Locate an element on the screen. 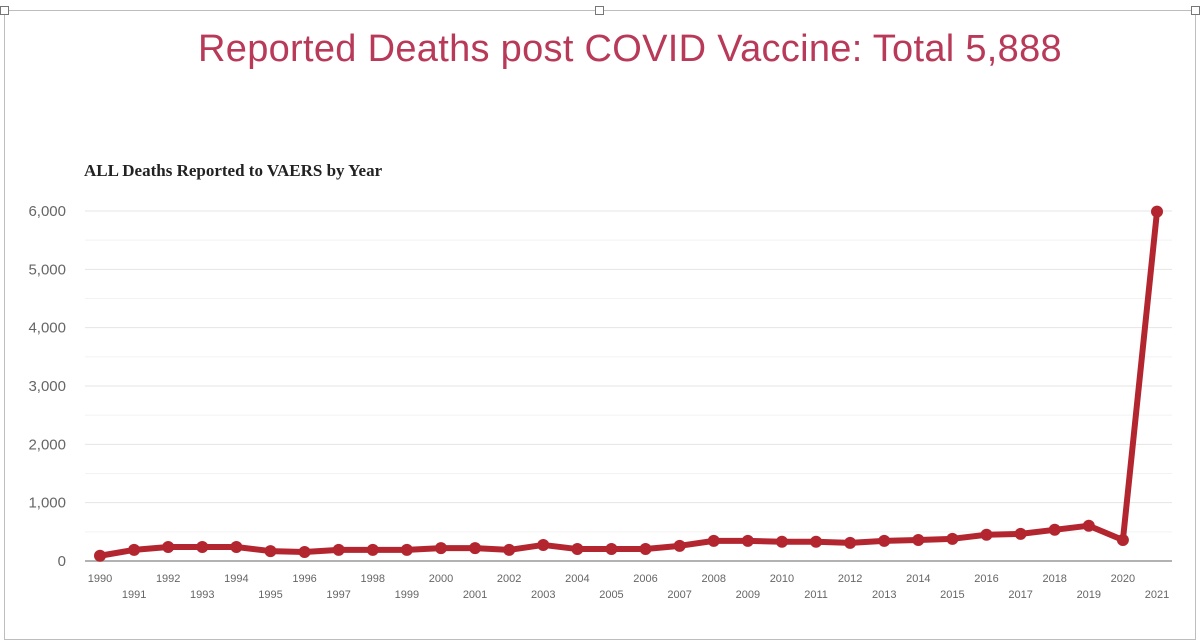  x-tick-label: 2012 is located at coordinates (850, 579).